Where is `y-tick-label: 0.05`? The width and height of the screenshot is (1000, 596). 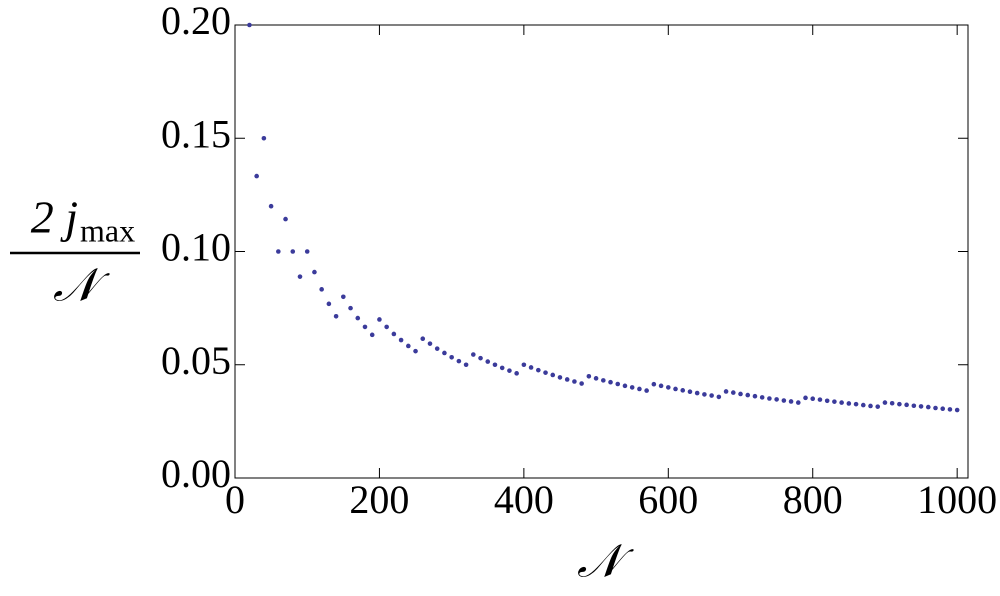 y-tick-label: 0.05 is located at coordinates (196, 360).